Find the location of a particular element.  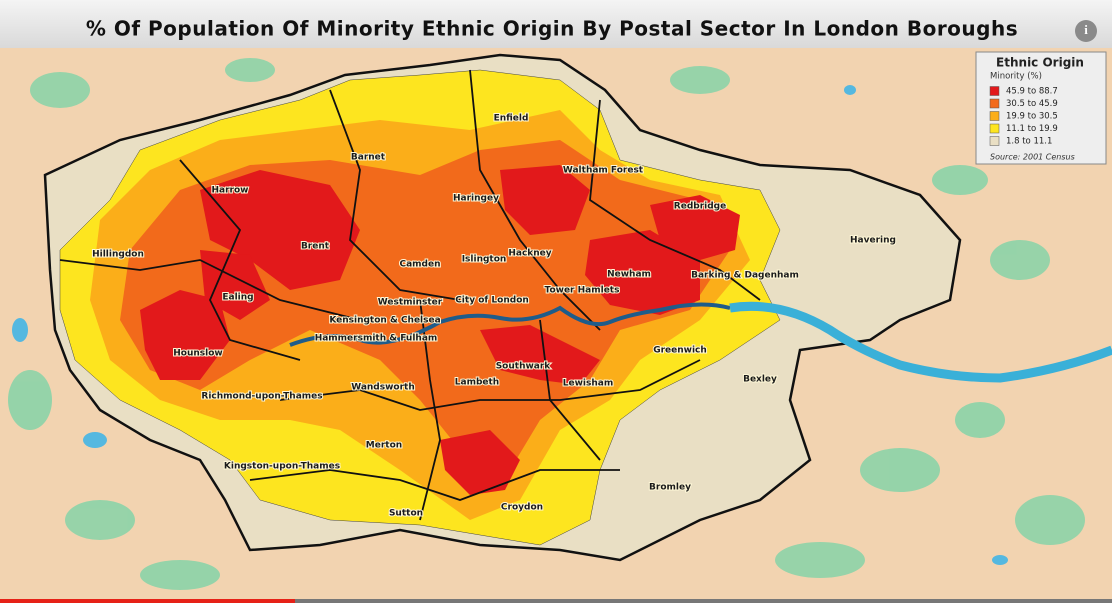

legend-label: 19.9 to 30.5 is located at coordinates (1032, 117).